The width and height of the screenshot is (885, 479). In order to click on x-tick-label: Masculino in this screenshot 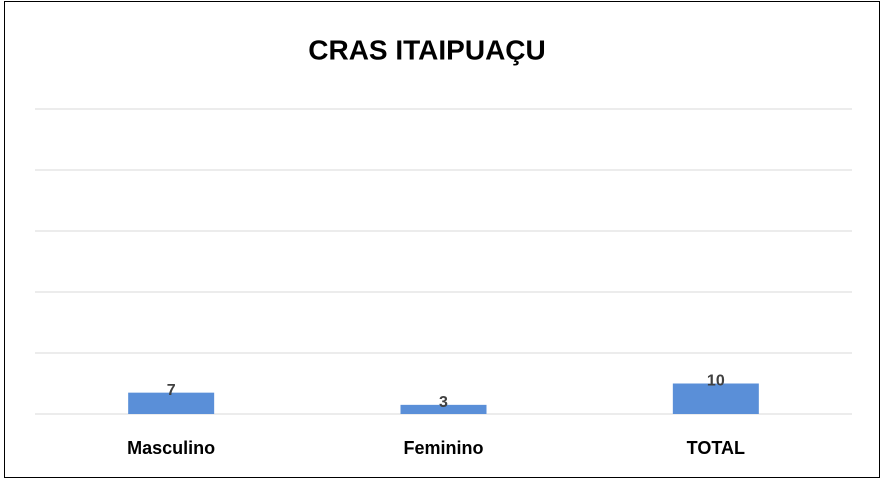, I will do `click(171, 448)`.